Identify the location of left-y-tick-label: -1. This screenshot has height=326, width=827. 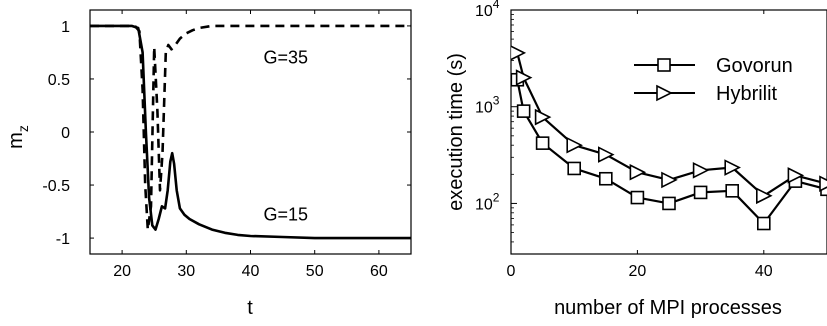
(63, 239).